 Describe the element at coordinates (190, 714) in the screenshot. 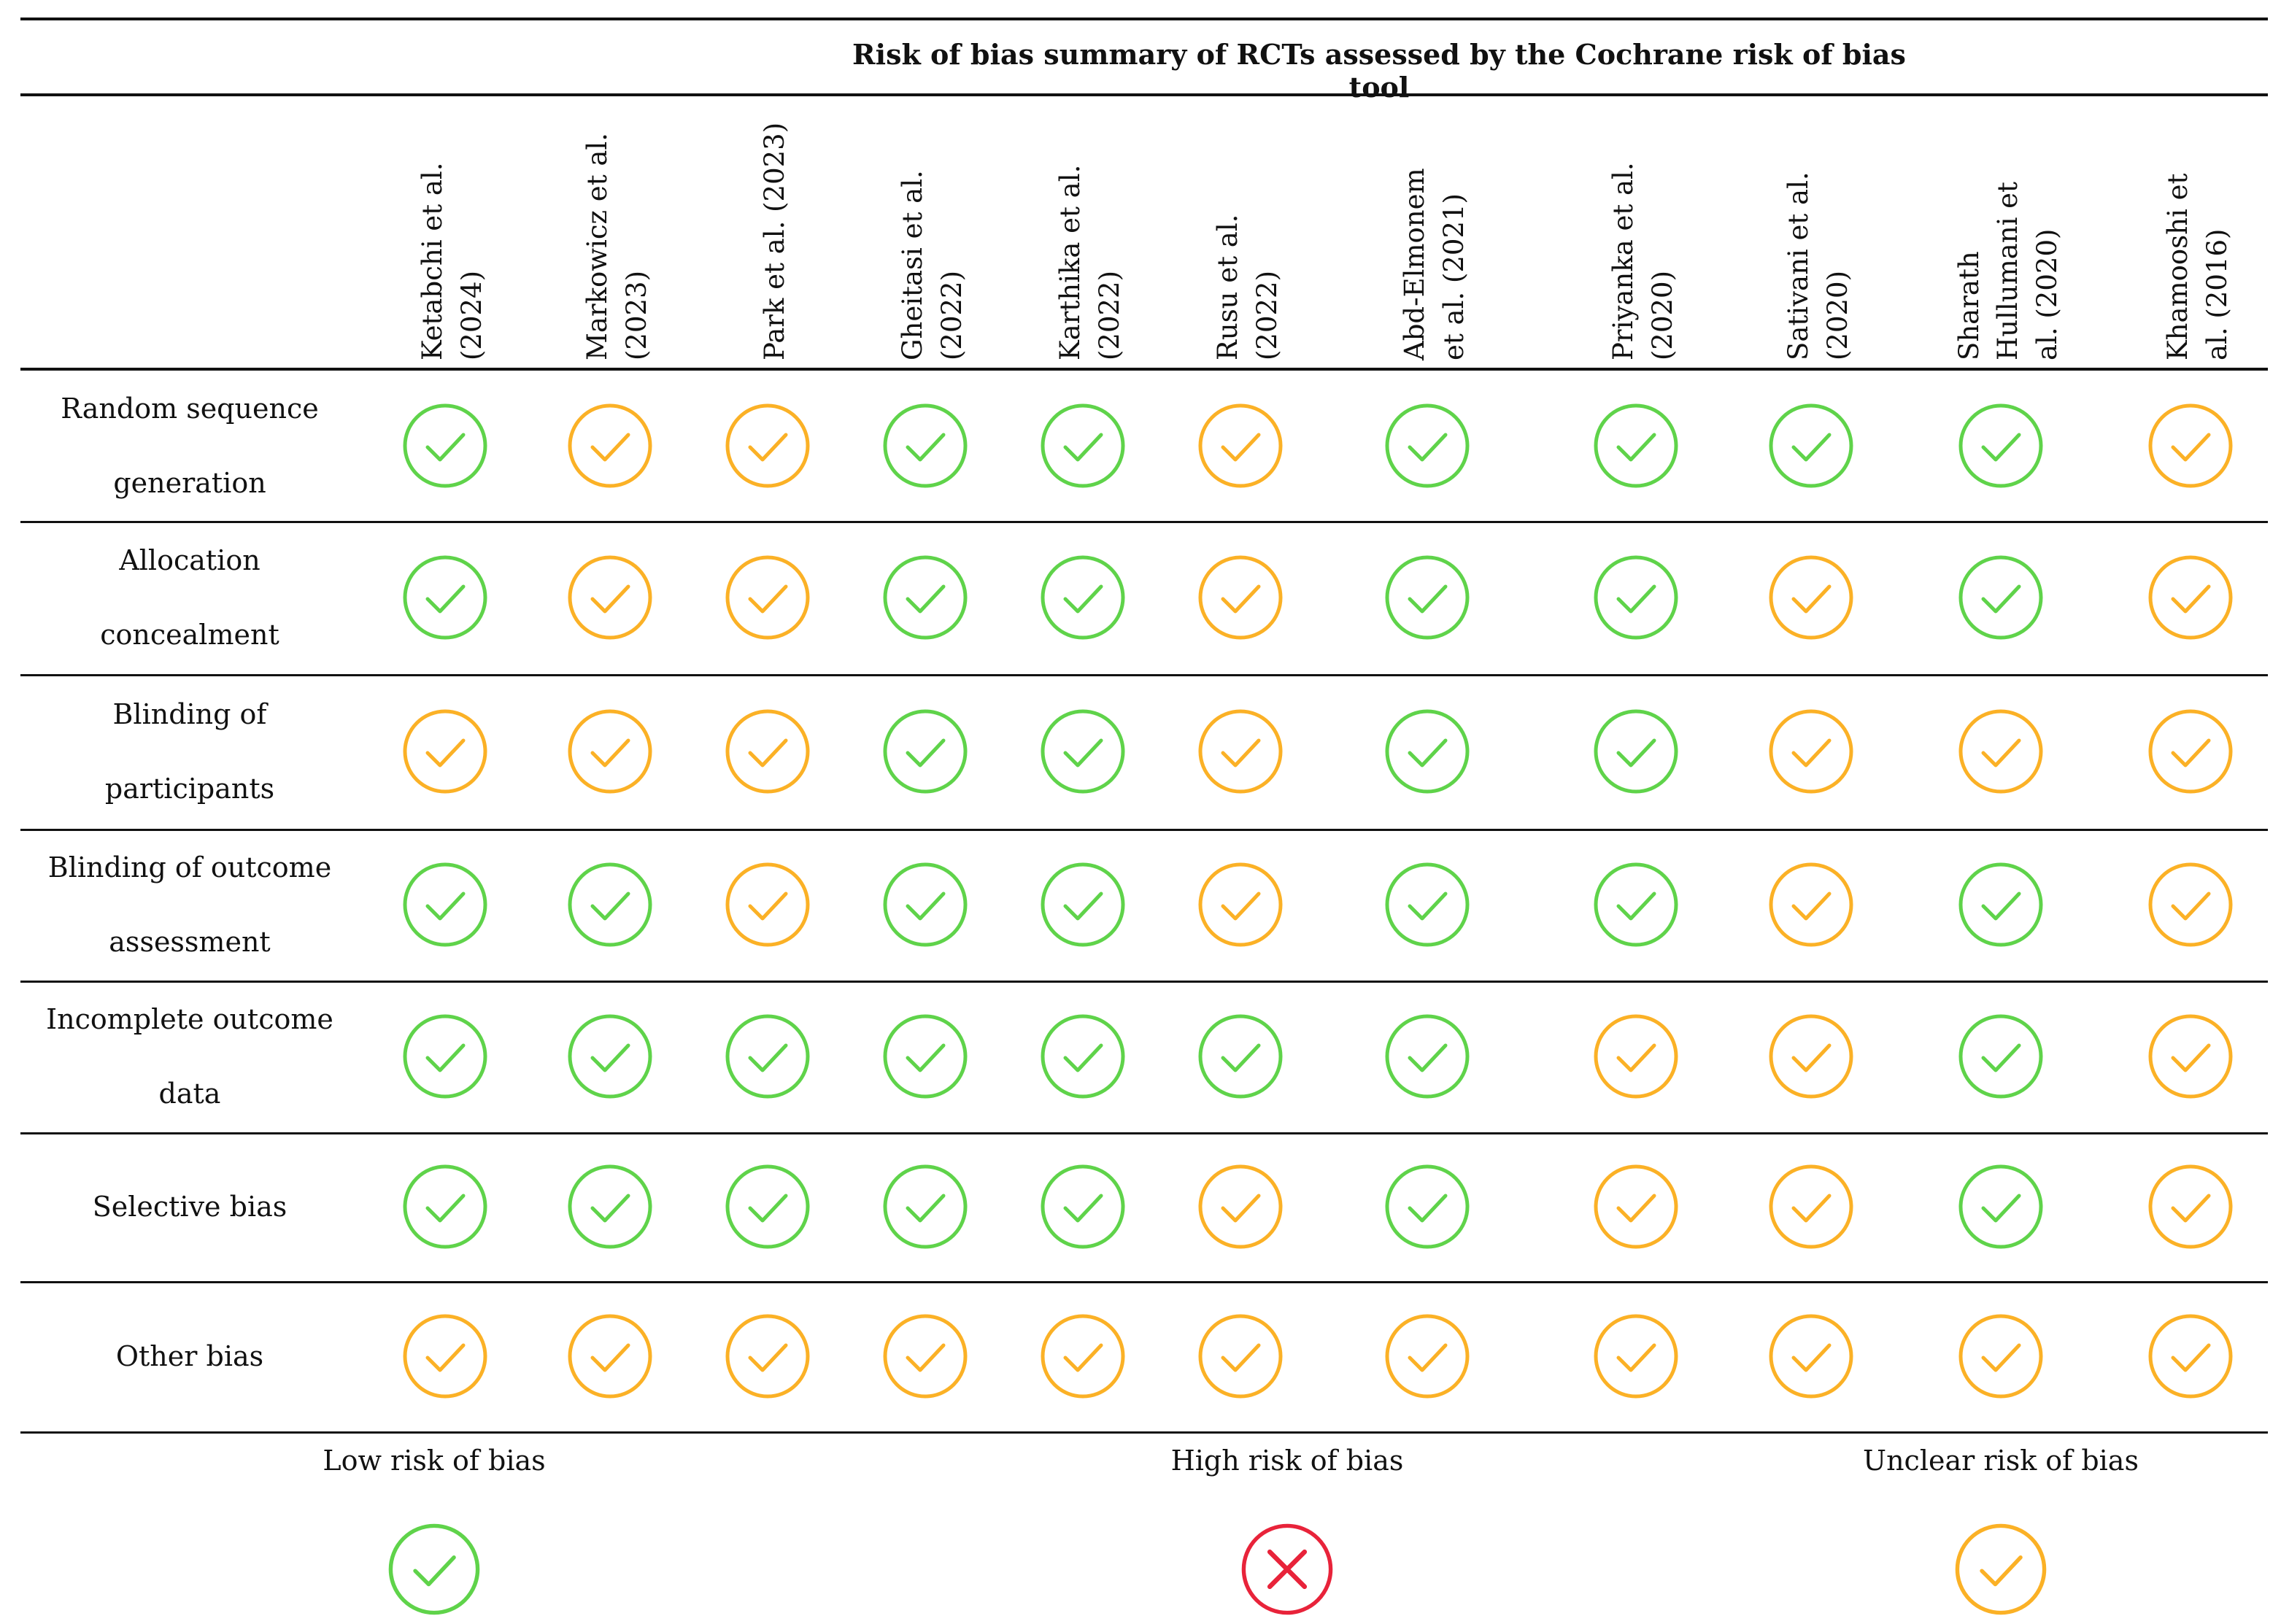

I see `domain-label-line1: Blinding of` at that location.